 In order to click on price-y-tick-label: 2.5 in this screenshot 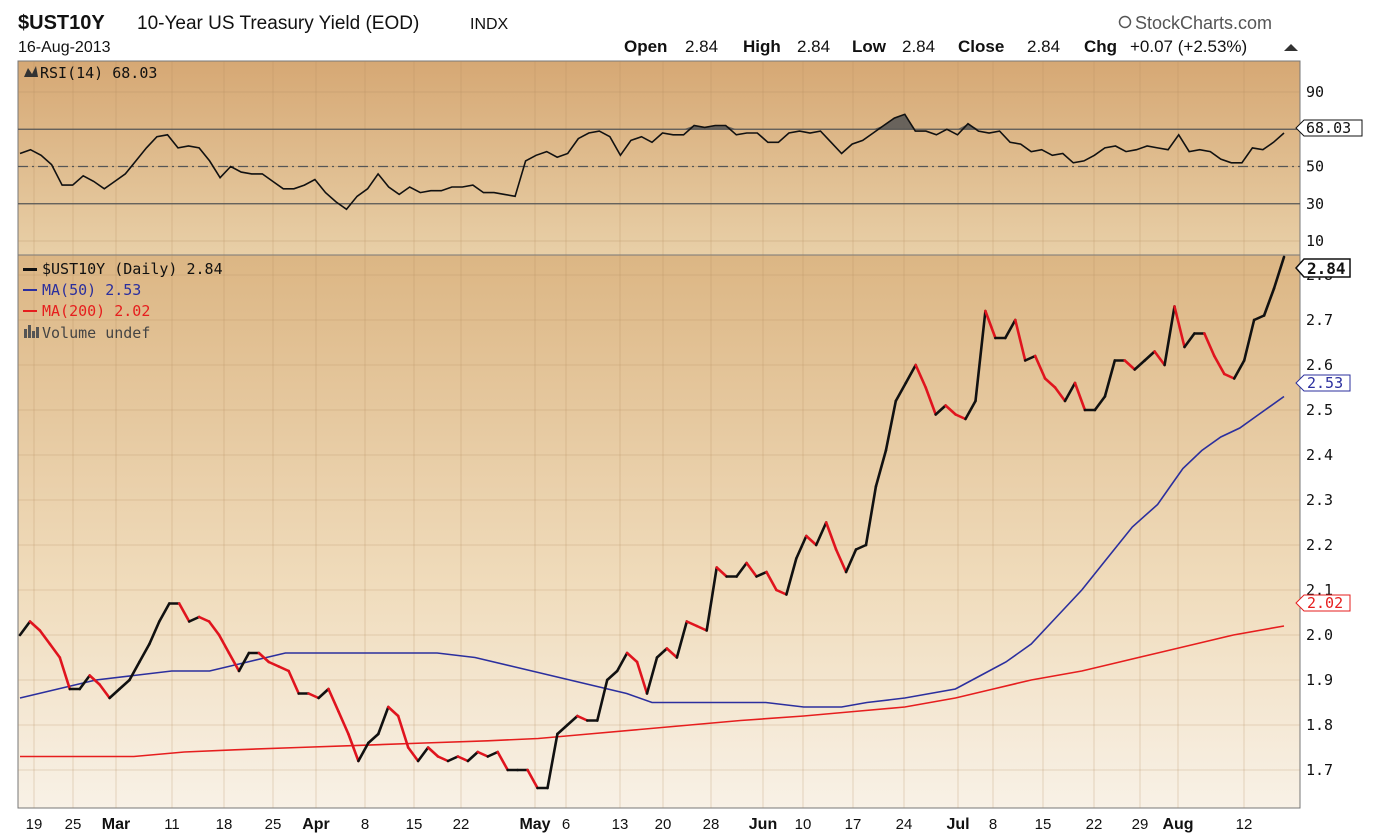, I will do `click(1319, 410)`.